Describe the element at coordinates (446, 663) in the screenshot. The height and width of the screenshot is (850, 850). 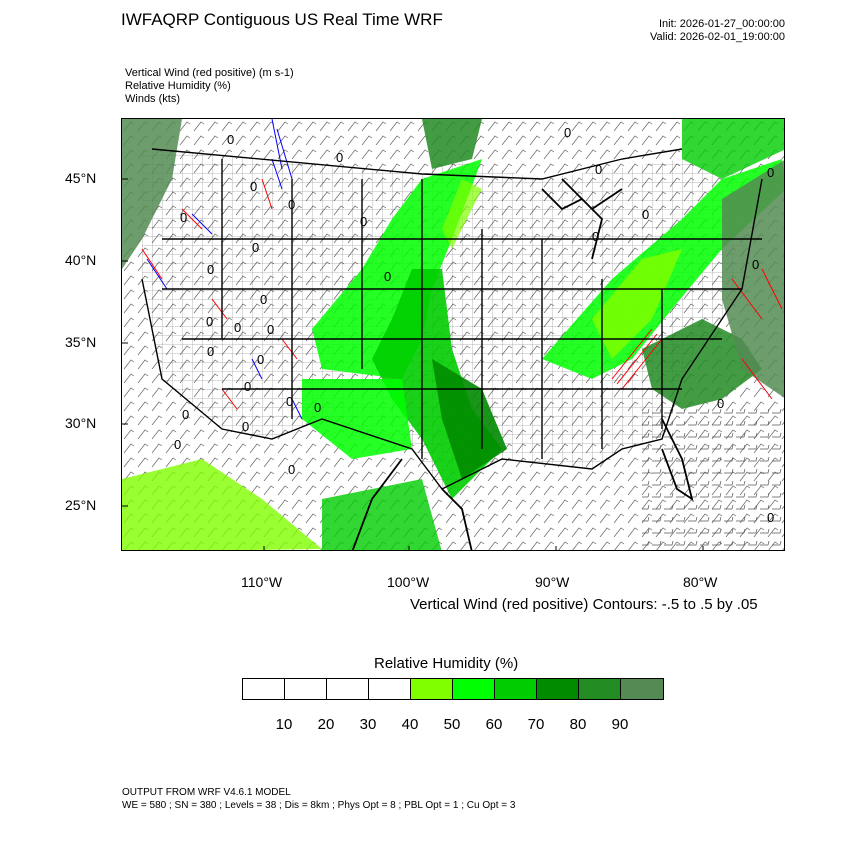
I see `colorbar-title: Relative Humidity (%)` at that location.